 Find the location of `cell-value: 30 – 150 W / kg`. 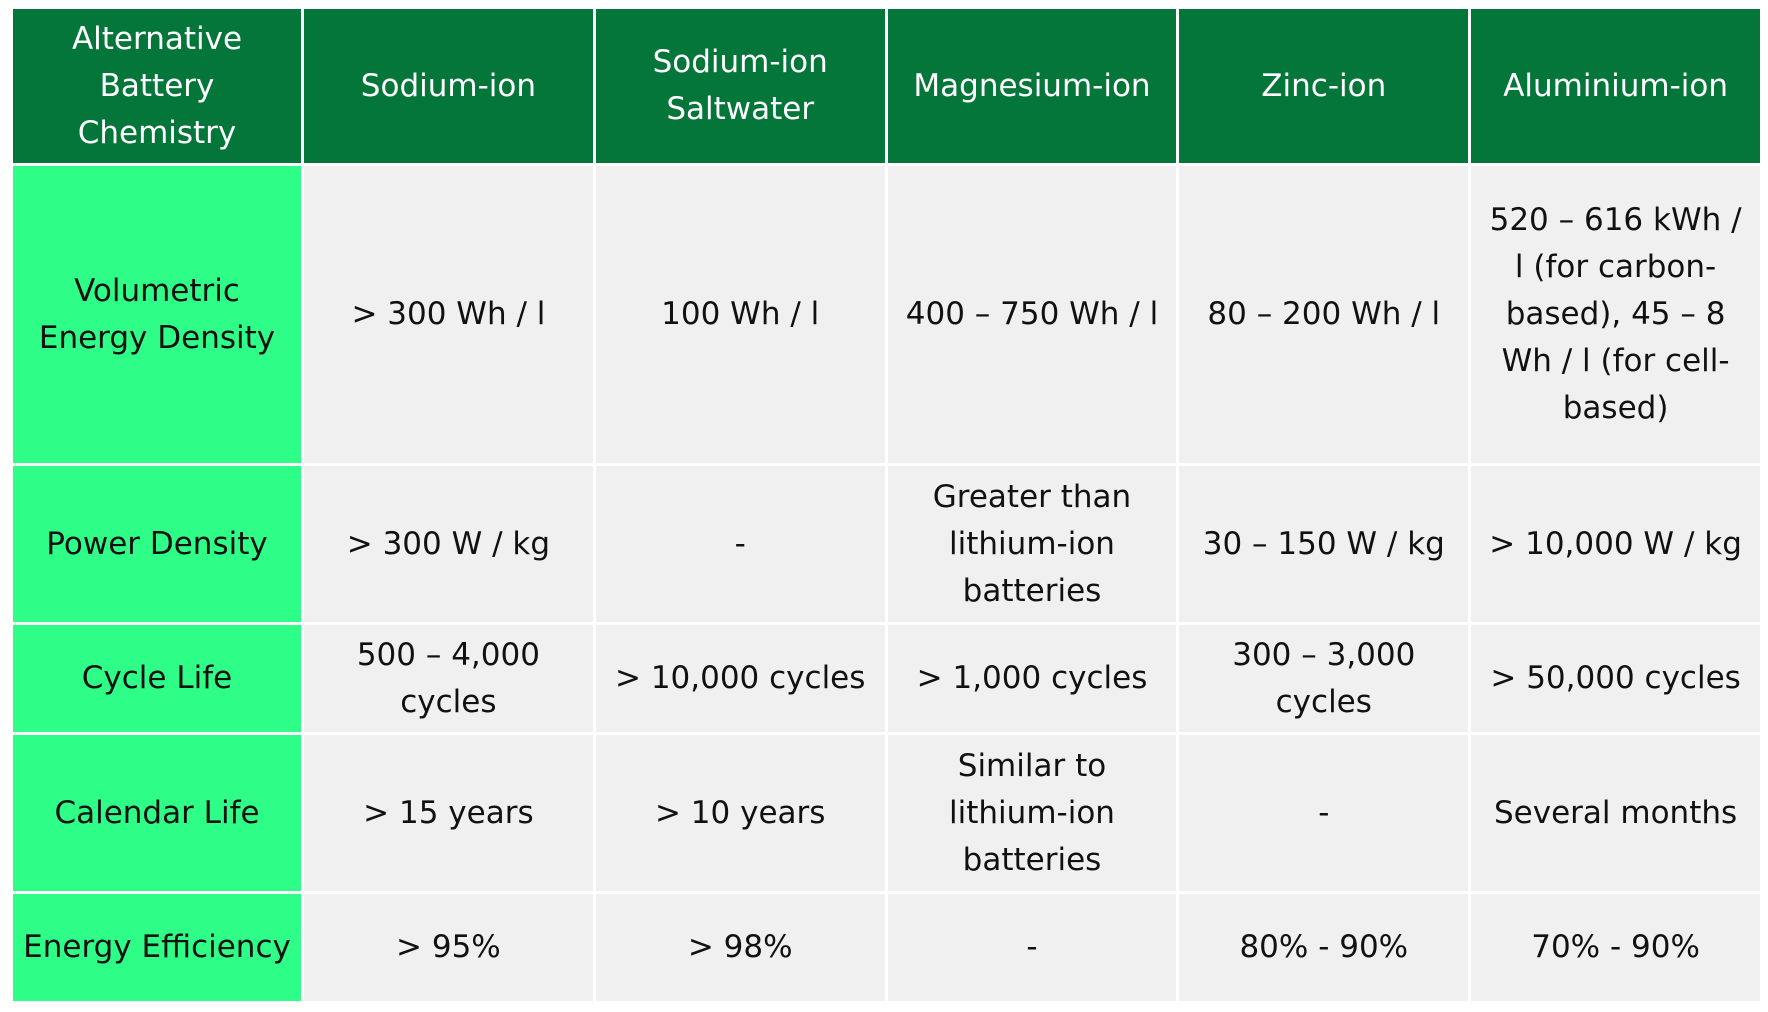

cell-value: 30 – 150 W / kg is located at coordinates (1323, 543).